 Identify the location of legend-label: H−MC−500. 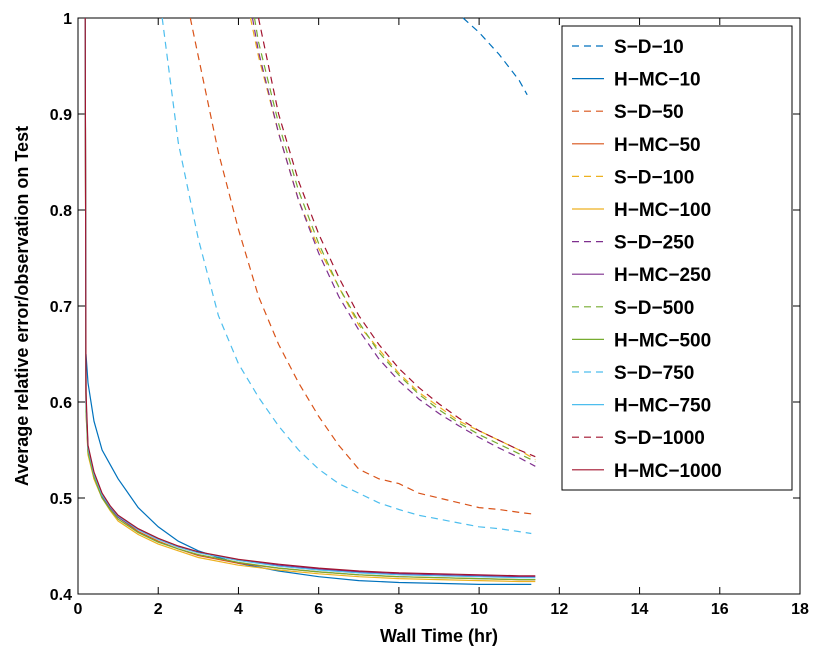
(662, 340).